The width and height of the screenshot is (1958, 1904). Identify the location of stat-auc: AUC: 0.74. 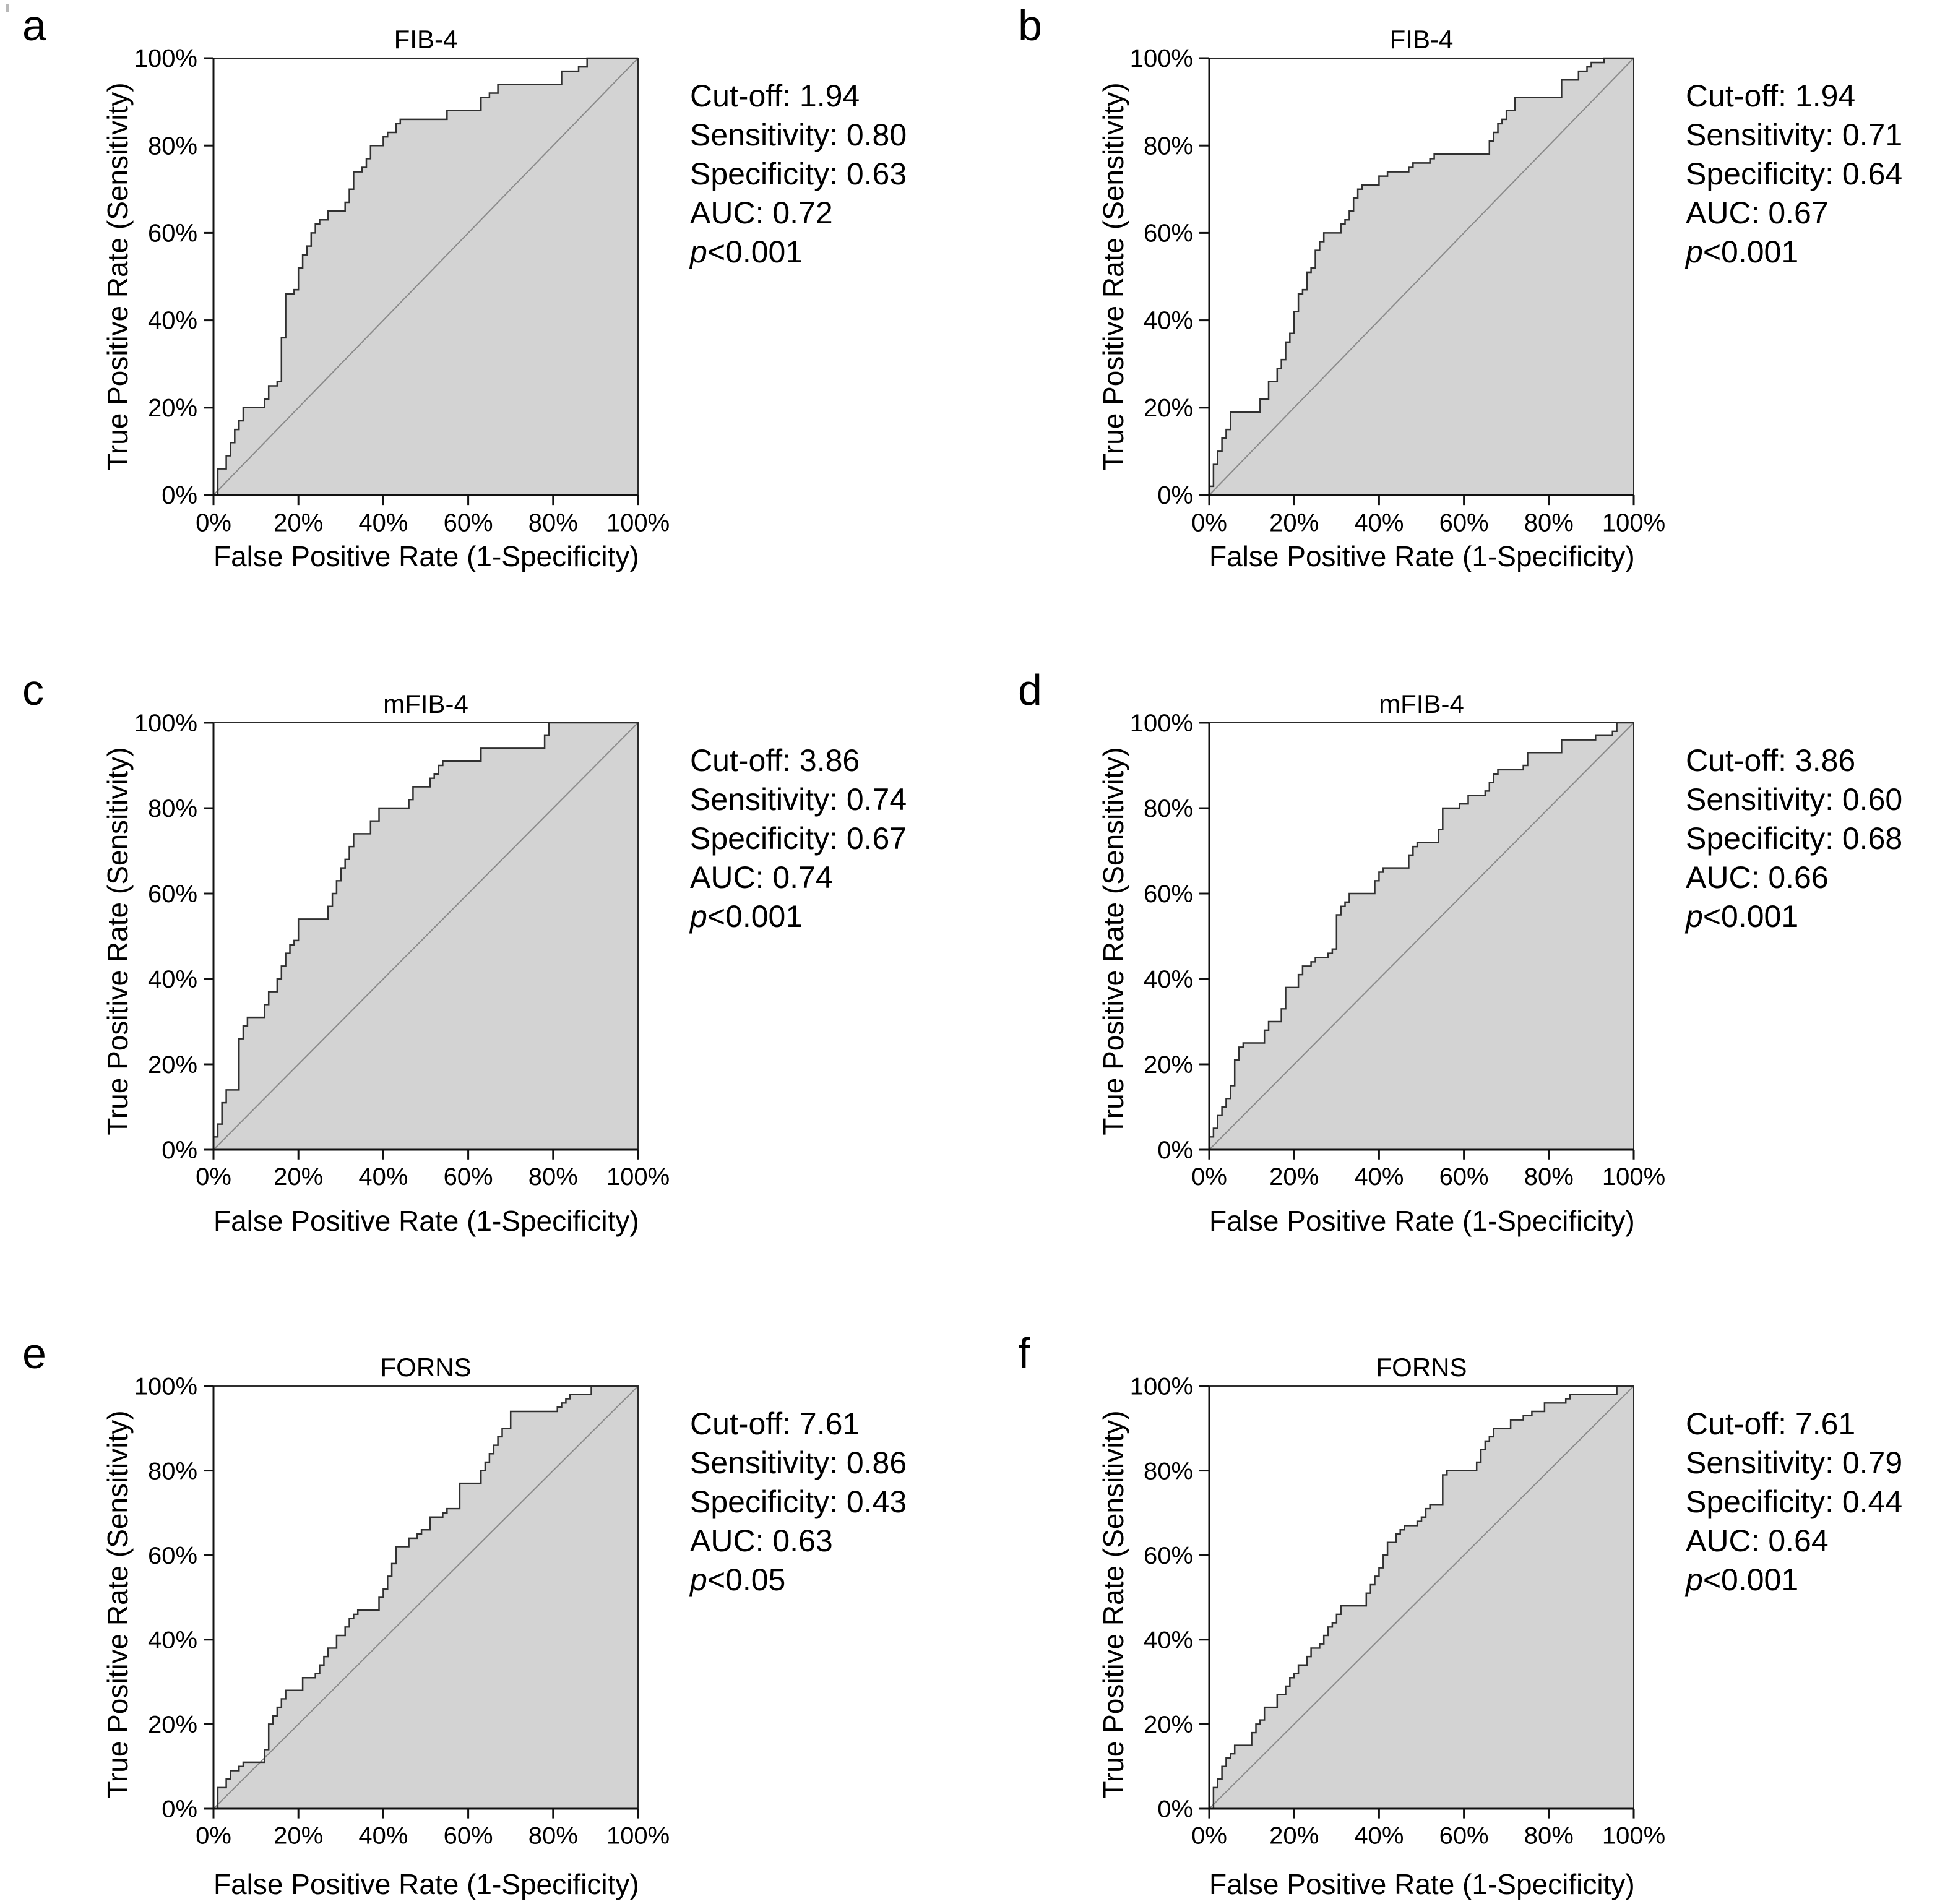
(761, 877).